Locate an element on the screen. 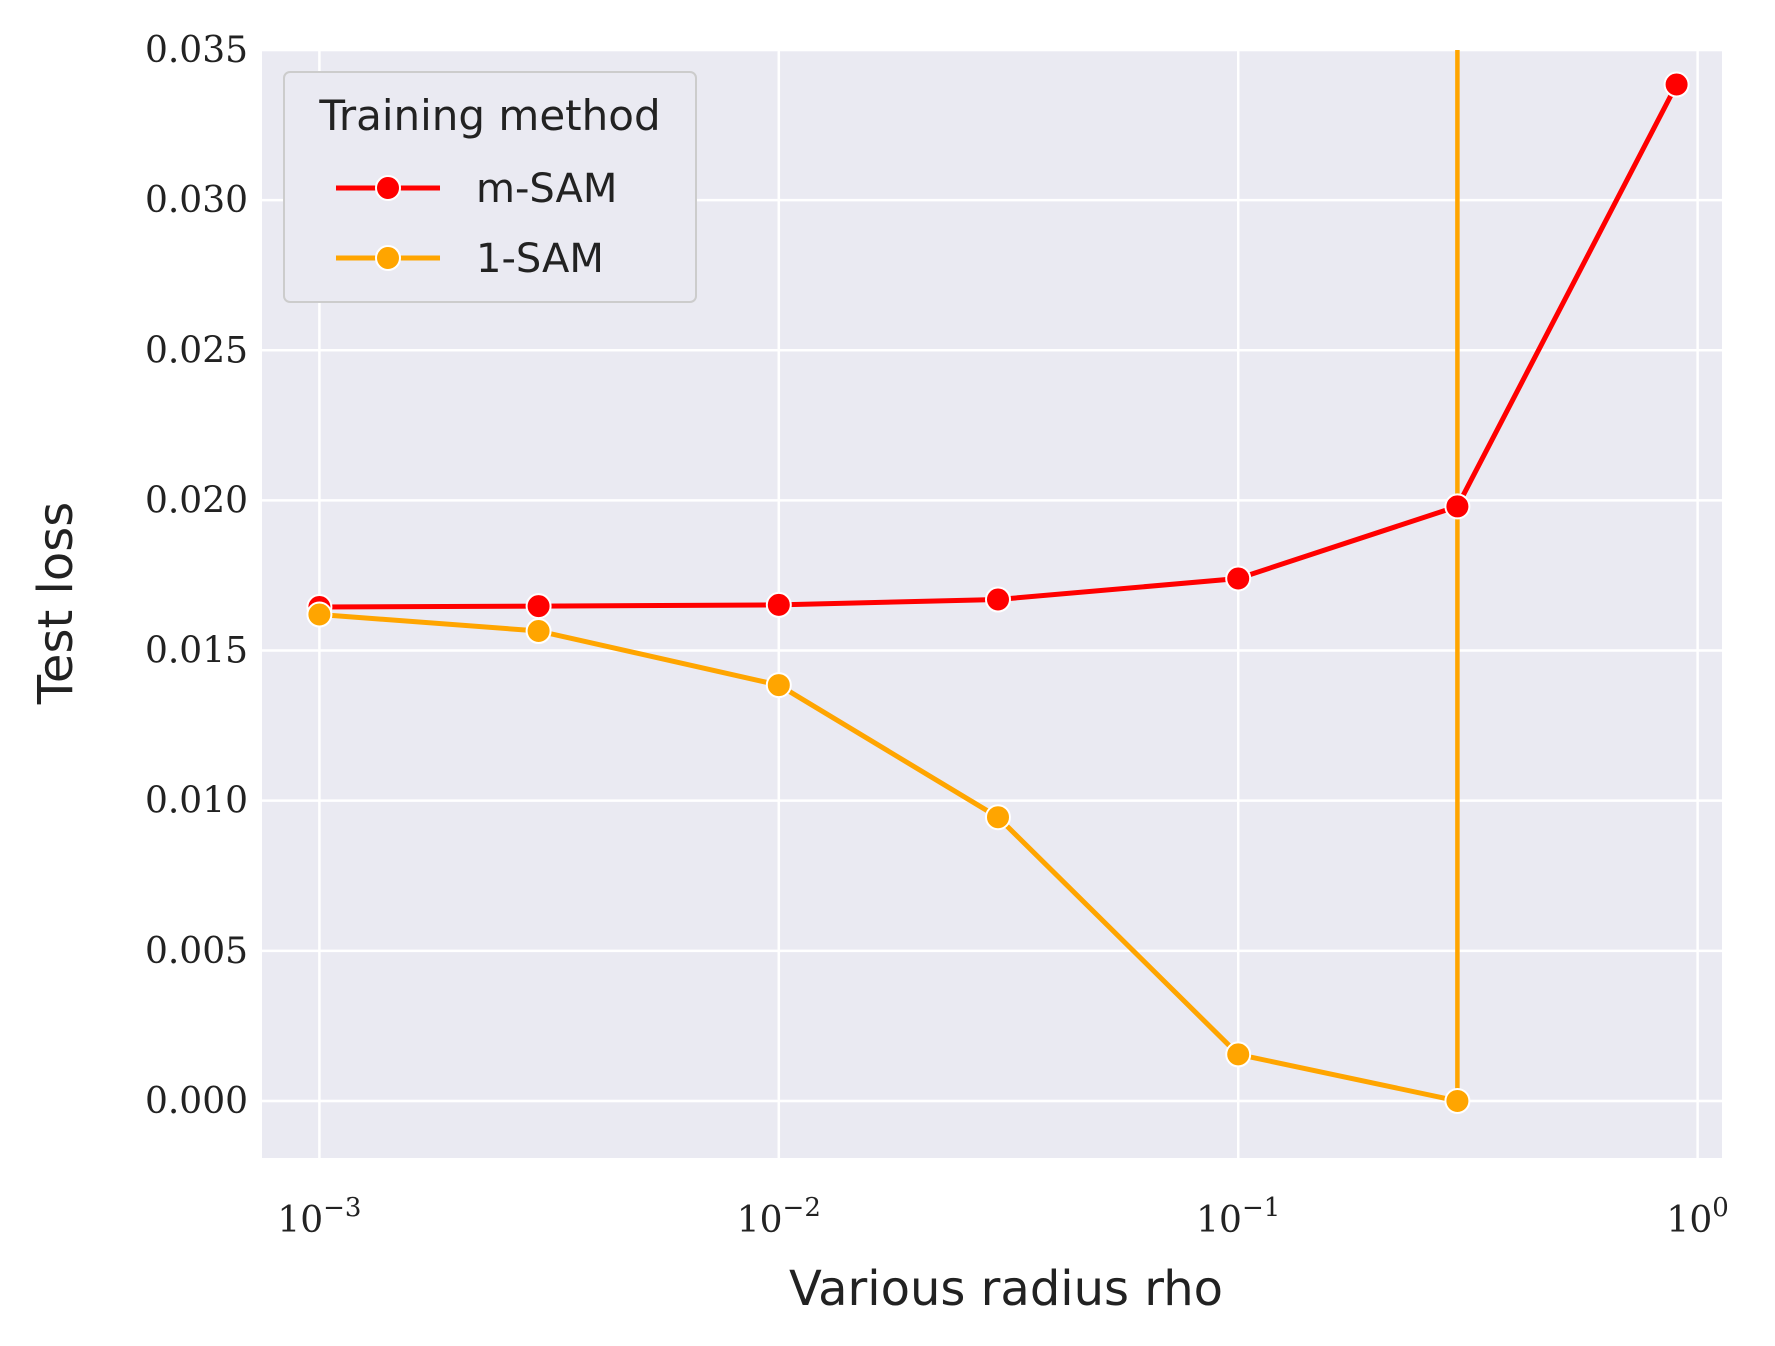 This screenshot has height=1346, width=1775. y-tick-label: 0.000 is located at coordinates (196, 1101).